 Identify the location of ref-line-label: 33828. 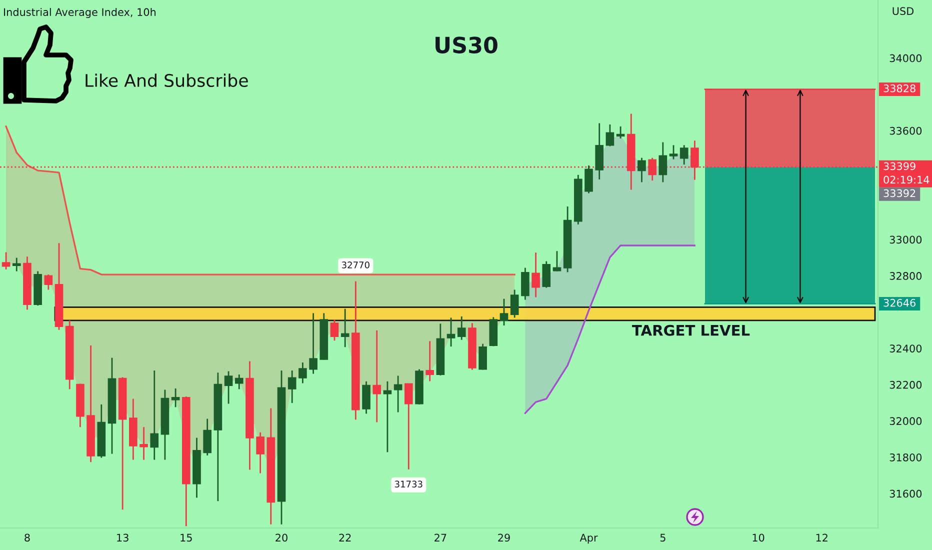
(900, 88).